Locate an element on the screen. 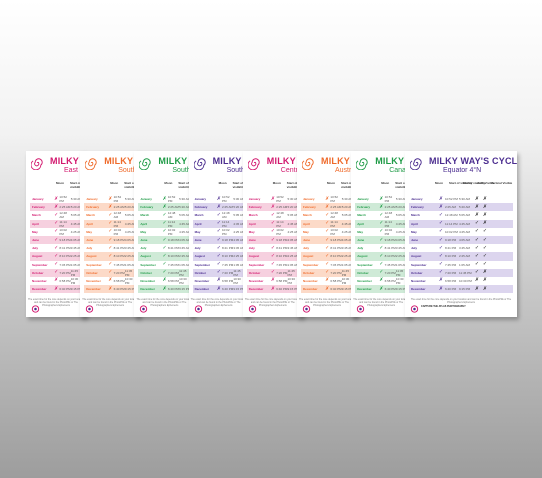 The height and width of the screenshot is (478, 542). sheet-subtitle: Southwest is located at coordinates (129, 170).